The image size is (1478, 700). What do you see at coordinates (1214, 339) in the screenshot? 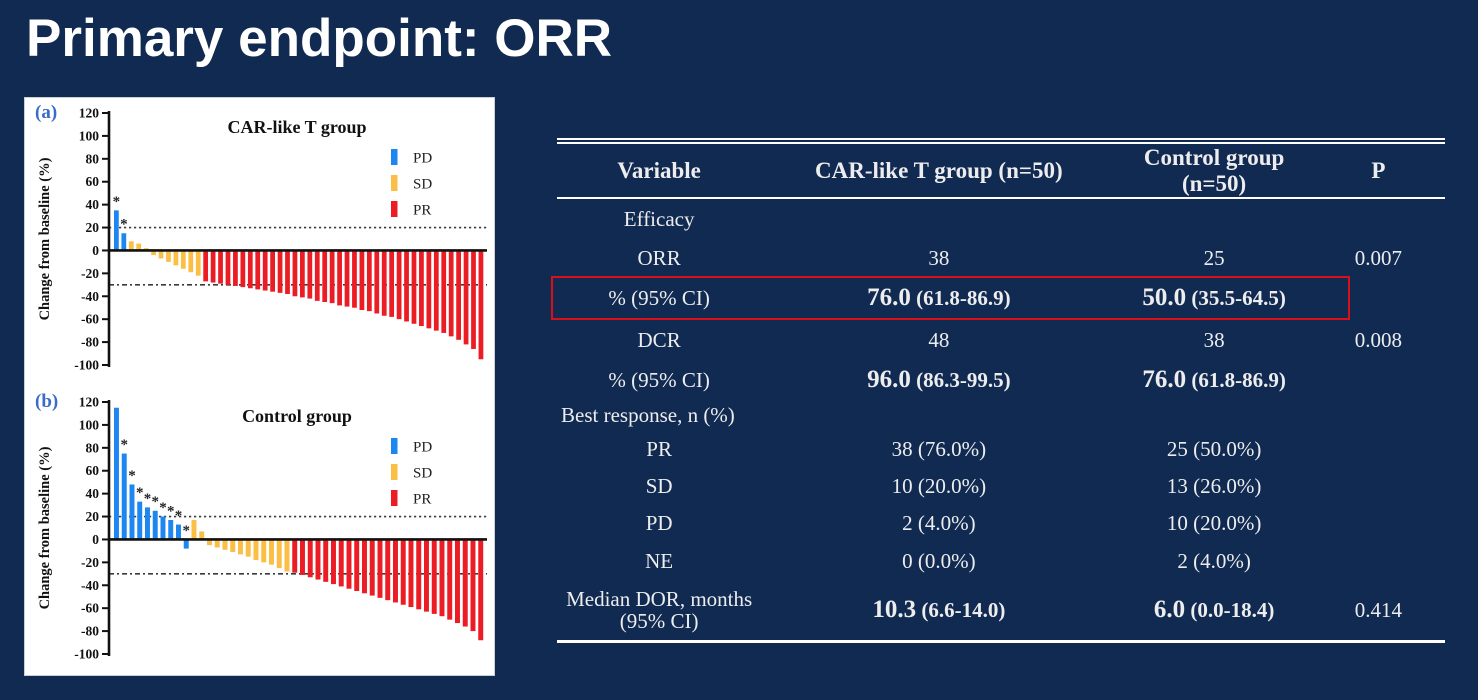
I see `control-group-value: 38` at bounding box center [1214, 339].